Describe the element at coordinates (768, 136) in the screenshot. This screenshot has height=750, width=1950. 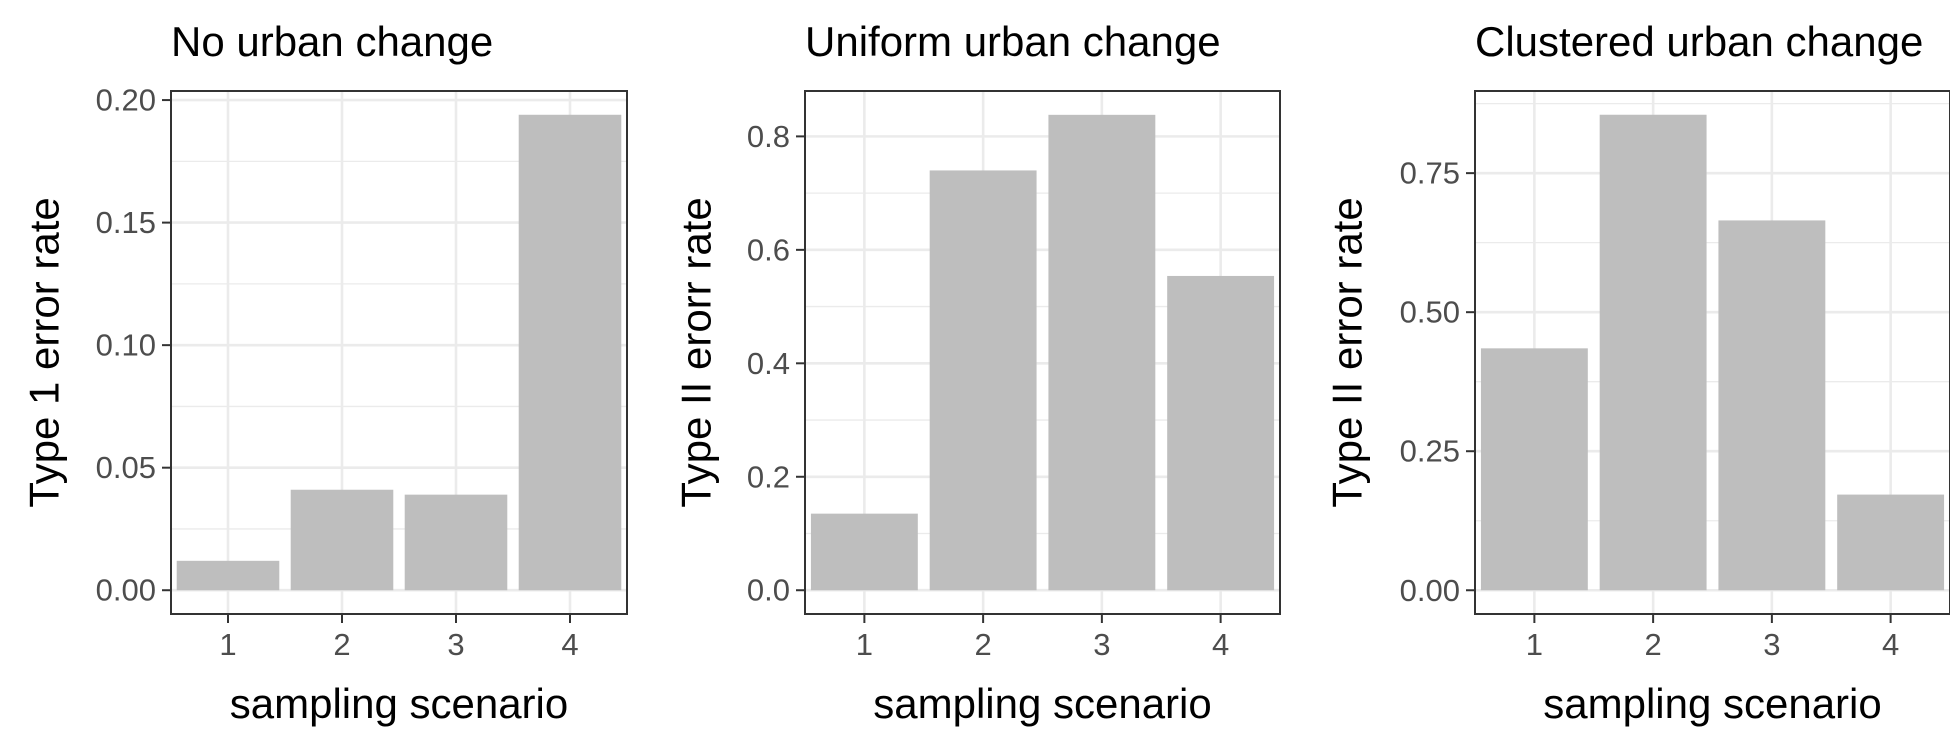
I see `y-tick-label: 0.8` at that location.